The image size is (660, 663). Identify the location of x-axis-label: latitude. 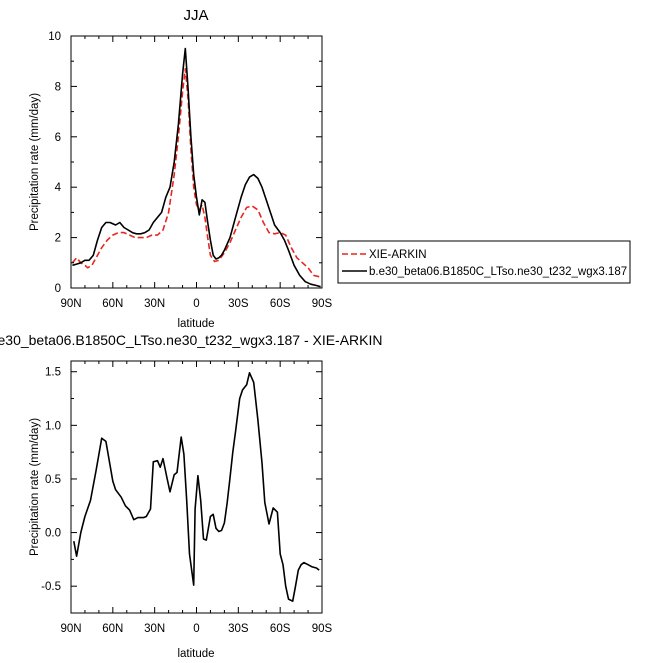
(195, 324).